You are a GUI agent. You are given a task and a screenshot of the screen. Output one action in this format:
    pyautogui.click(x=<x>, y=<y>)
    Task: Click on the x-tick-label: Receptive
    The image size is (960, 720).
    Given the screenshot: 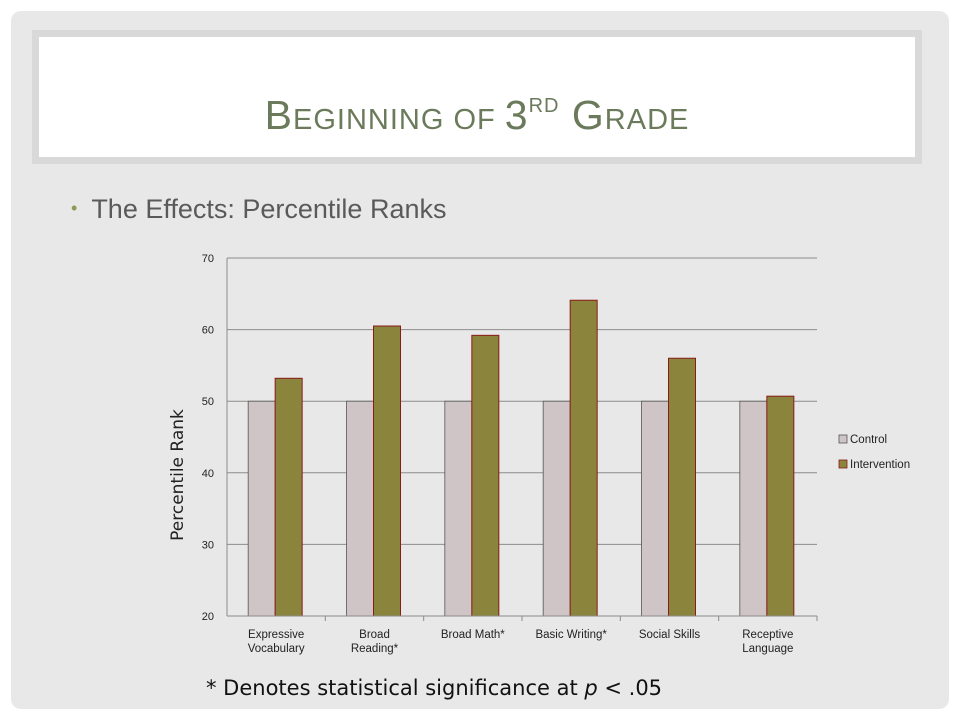 What is the action you would take?
    pyautogui.click(x=767, y=635)
    